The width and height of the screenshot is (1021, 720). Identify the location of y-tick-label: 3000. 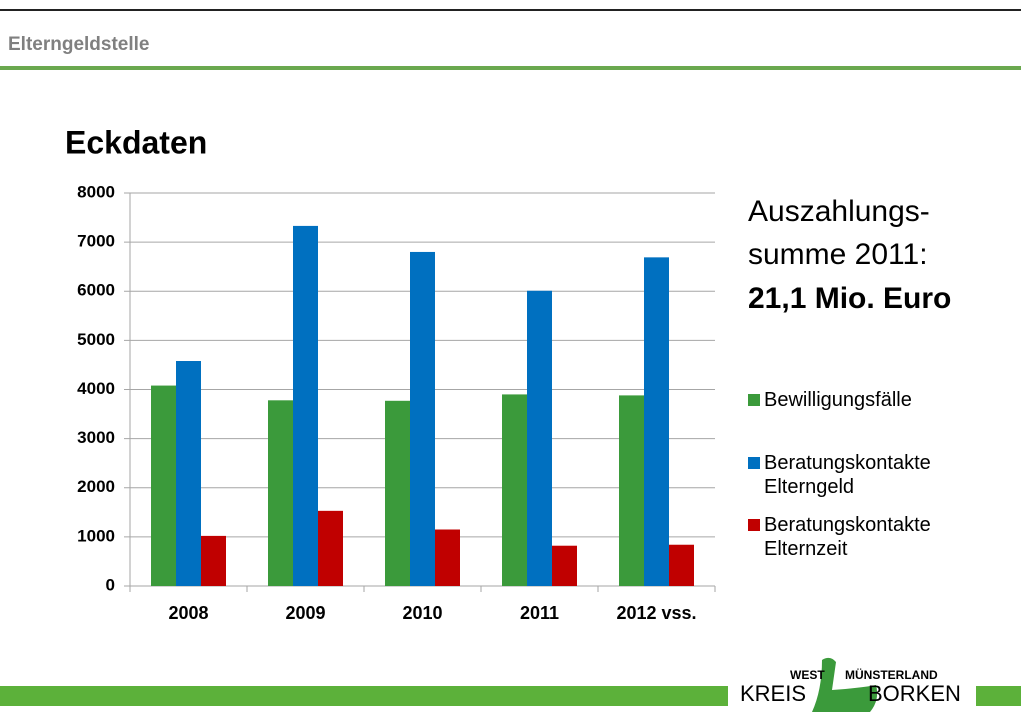
(96, 437).